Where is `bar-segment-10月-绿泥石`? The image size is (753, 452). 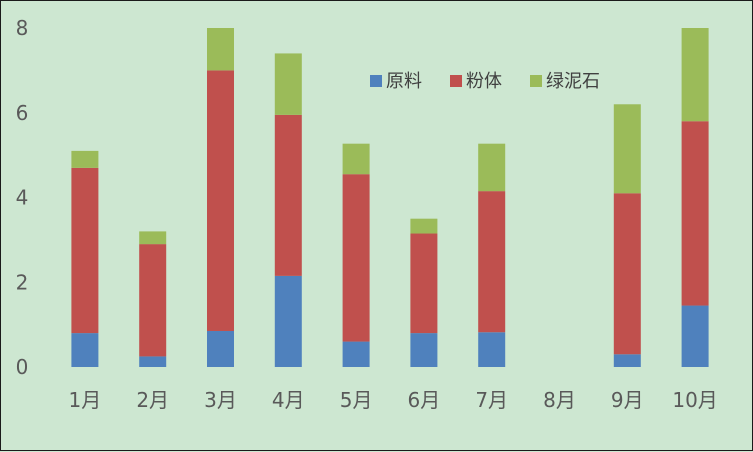
bar-segment-10月-绿泥石 is located at coordinates (695, 75).